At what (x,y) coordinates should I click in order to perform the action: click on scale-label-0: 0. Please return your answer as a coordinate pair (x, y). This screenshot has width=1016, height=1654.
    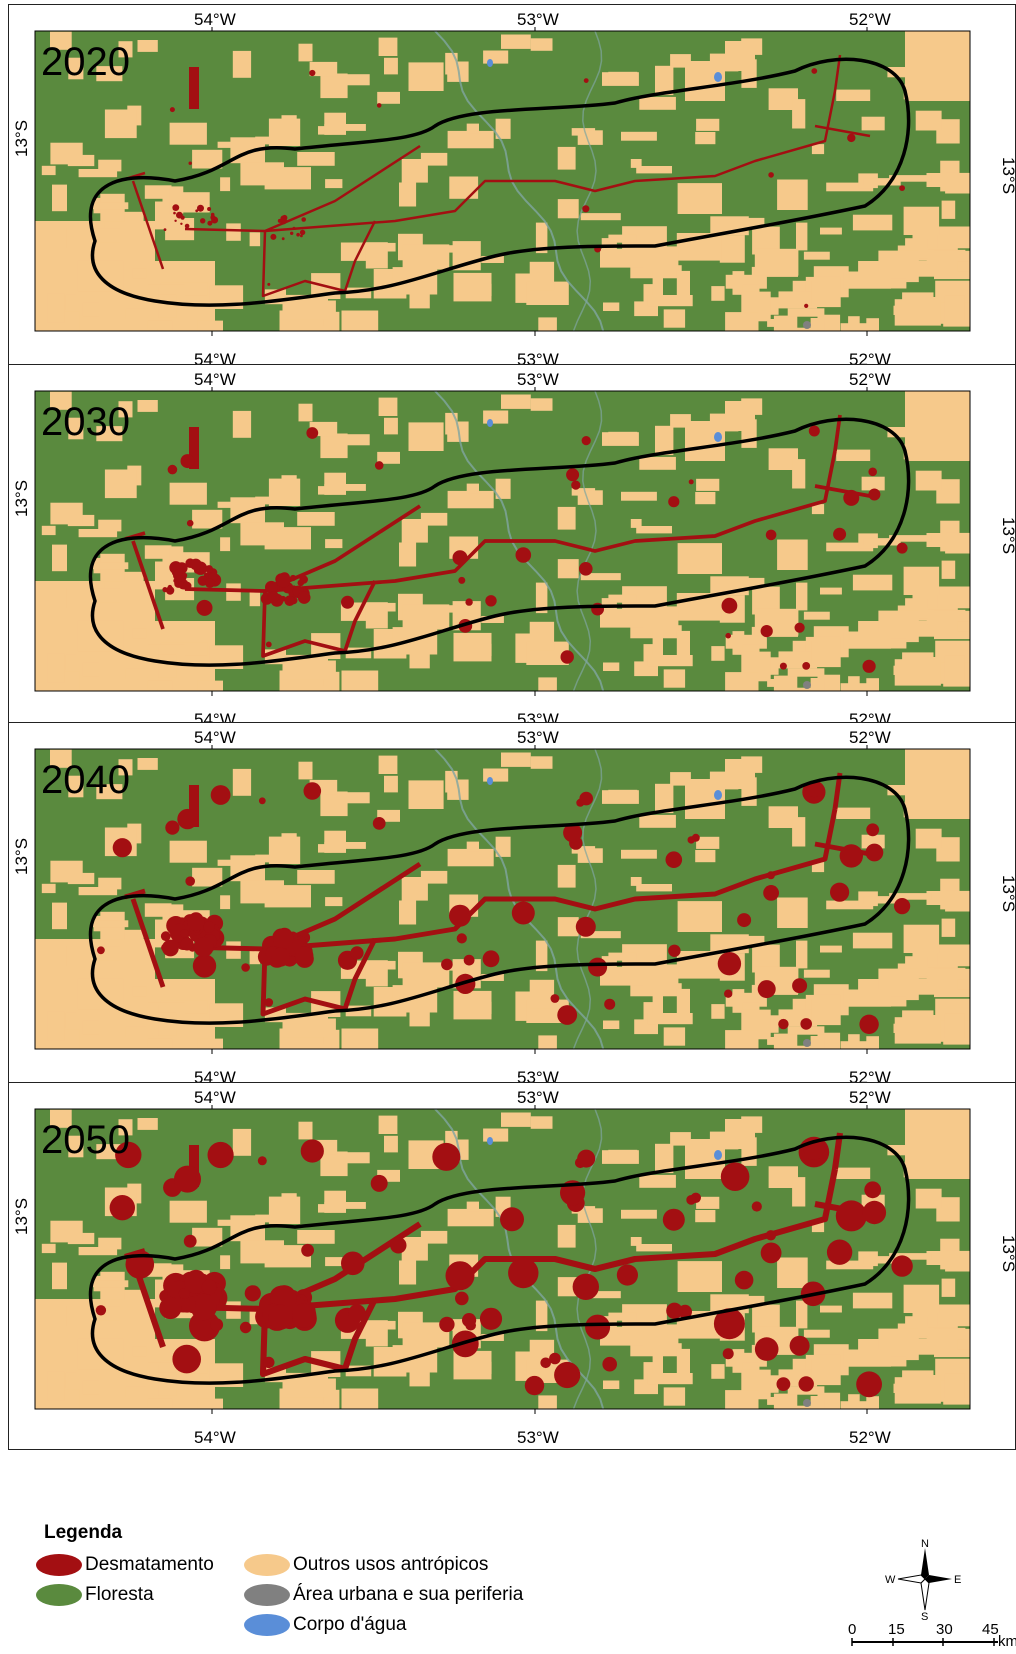
    Looking at the image, I should click on (852, 1629).